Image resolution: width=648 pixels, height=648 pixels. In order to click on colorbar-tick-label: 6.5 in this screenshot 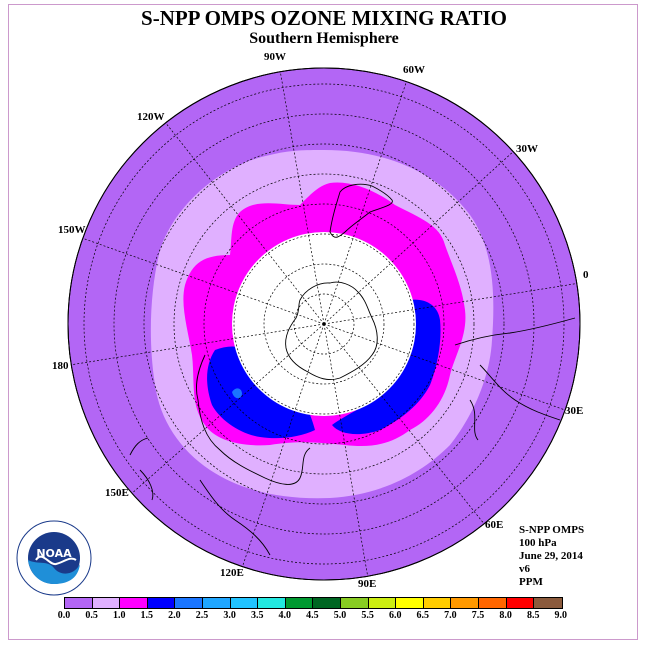, I will do `click(423, 615)`.